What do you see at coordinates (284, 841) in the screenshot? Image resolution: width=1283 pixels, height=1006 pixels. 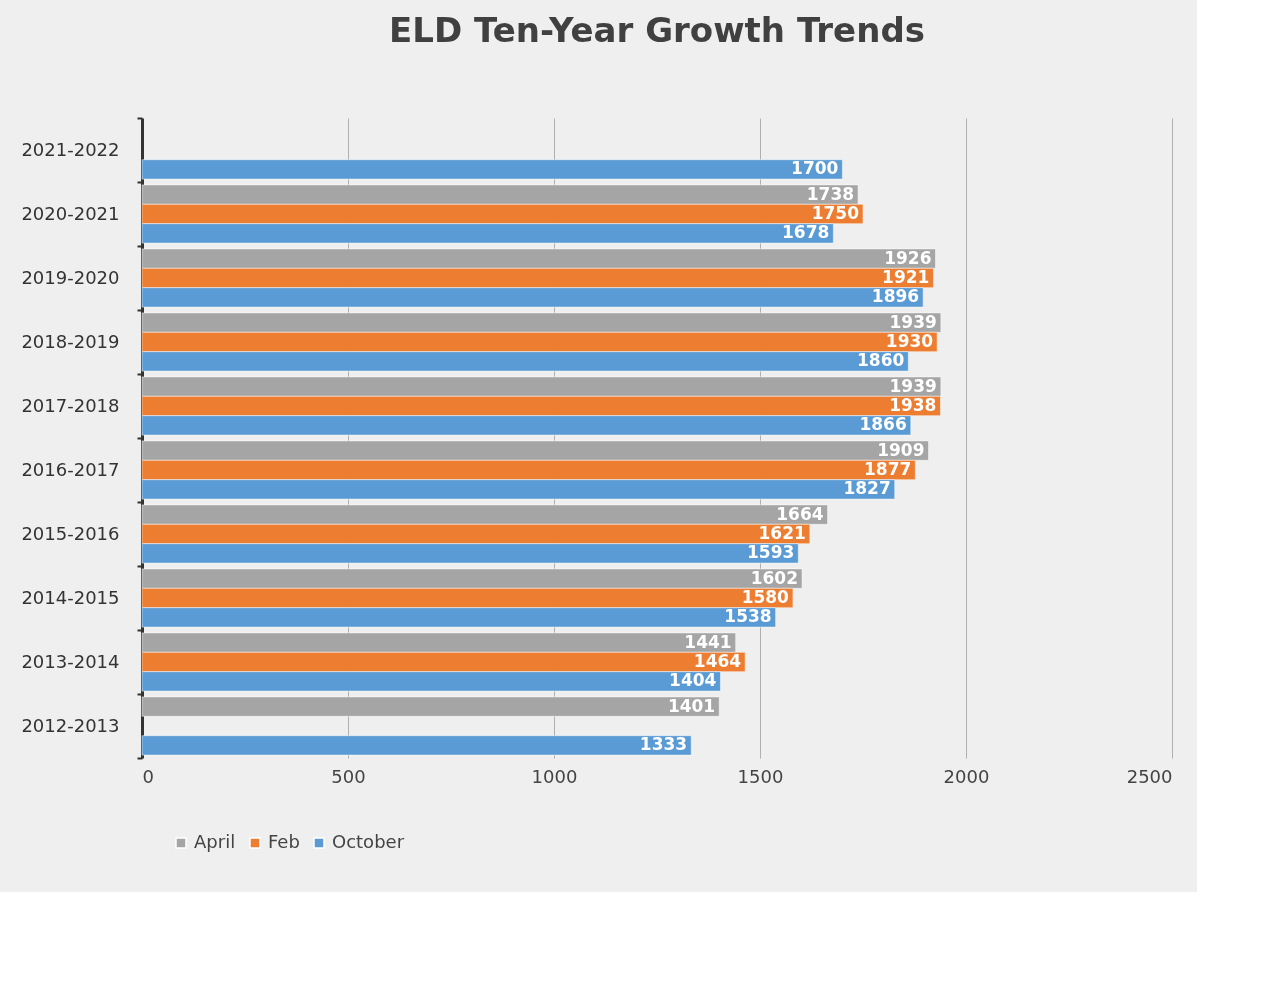 I see `legend-label: Feb` at bounding box center [284, 841].